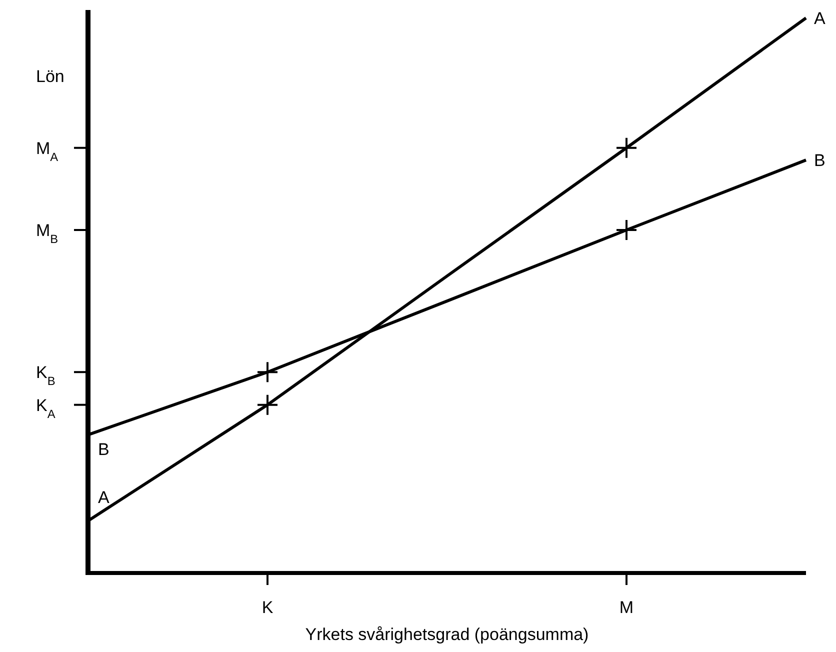 This screenshot has height=652, width=836. What do you see at coordinates (46, 408) in the screenshot?
I see `ref-line-label: K$_{A}$` at bounding box center [46, 408].